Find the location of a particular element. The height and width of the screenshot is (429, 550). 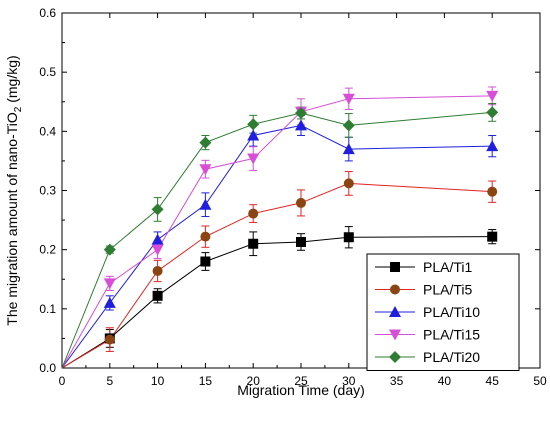

legend-label: PLA/Ti5 is located at coordinates (447, 290).